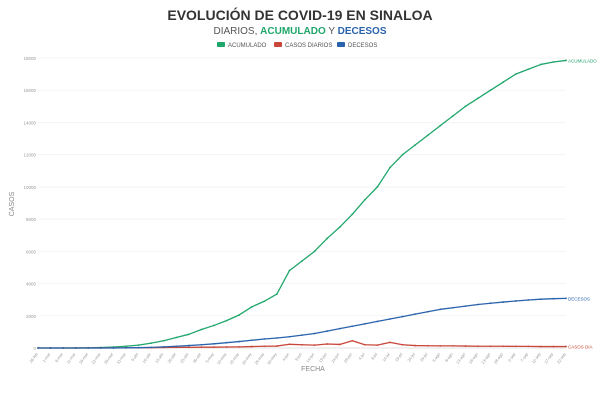 Image resolution: width=600 pixels, height=400 pixels. Describe the element at coordinates (109, 358) in the screenshot. I see `x-tick-label: 26-mar` at that location.